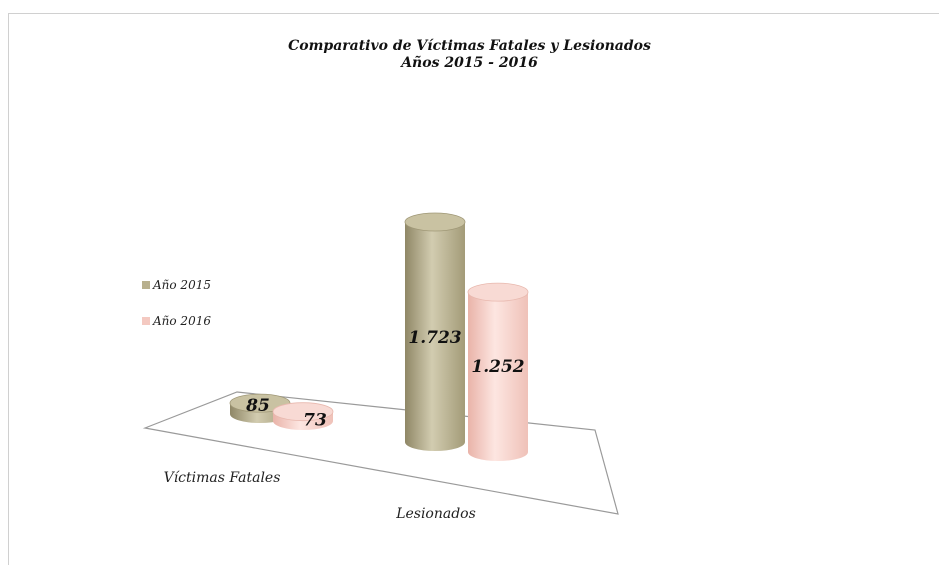 This screenshot has width=939, height=565. What do you see at coordinates (385, 379) in the screenshot?
I see `data-labels-group: 85 73 1.723 1.252` at bounding box center [385, 379].